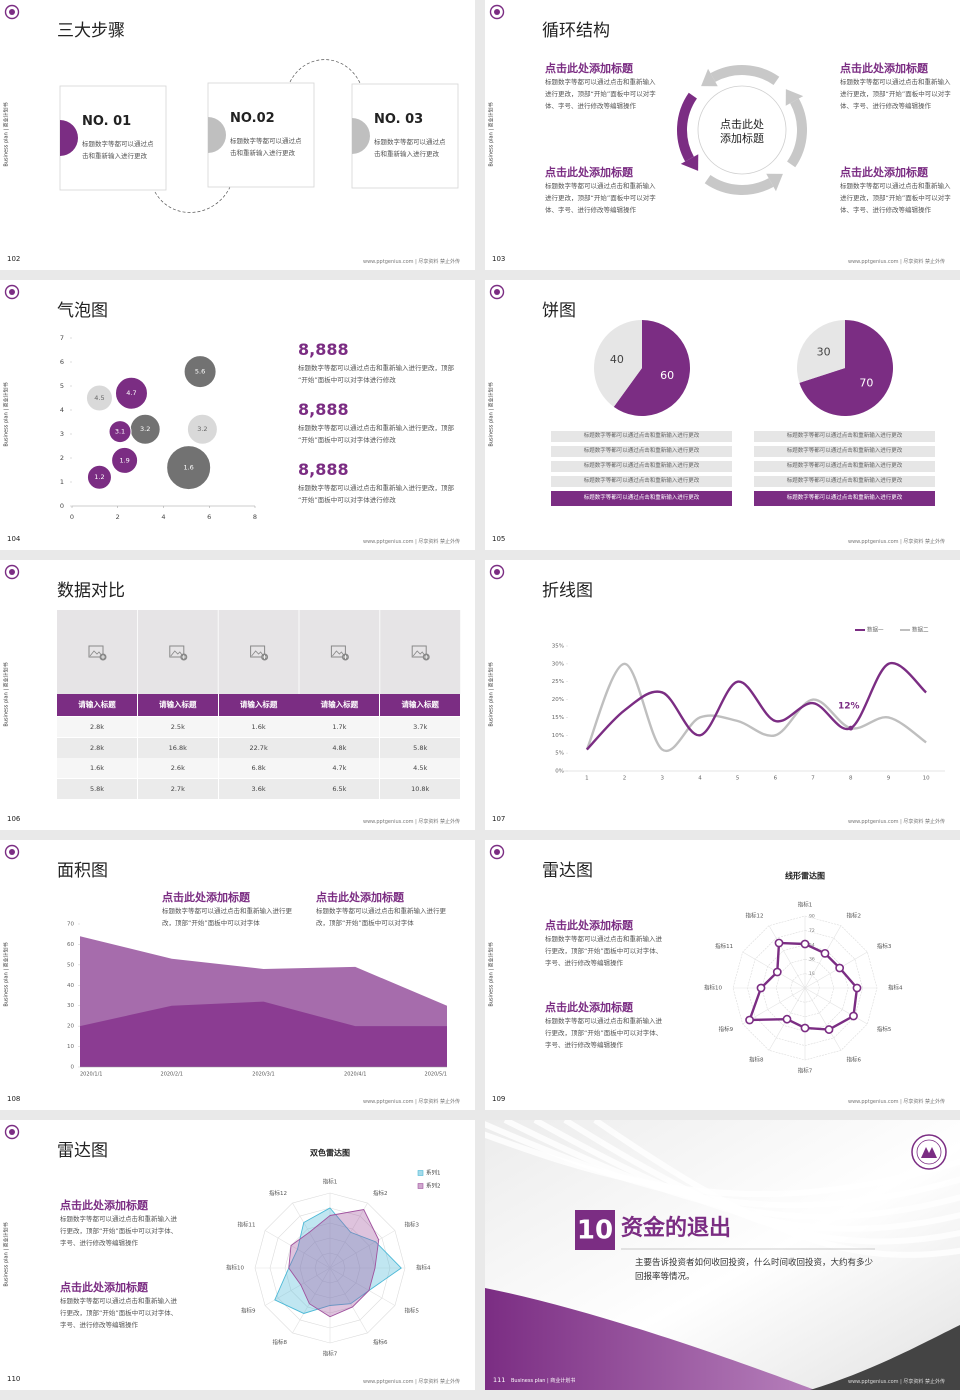 The image size is (960, 1400). Describe the element at coordinates (348, 1235) in the screenshot. I see `radar-spoke` at that location.